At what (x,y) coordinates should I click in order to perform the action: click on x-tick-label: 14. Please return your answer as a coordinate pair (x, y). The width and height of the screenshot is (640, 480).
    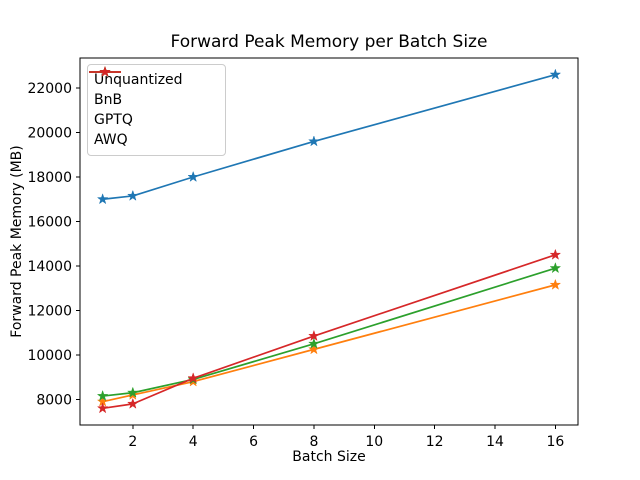
    Looking at the image, I should click on (495, 442).